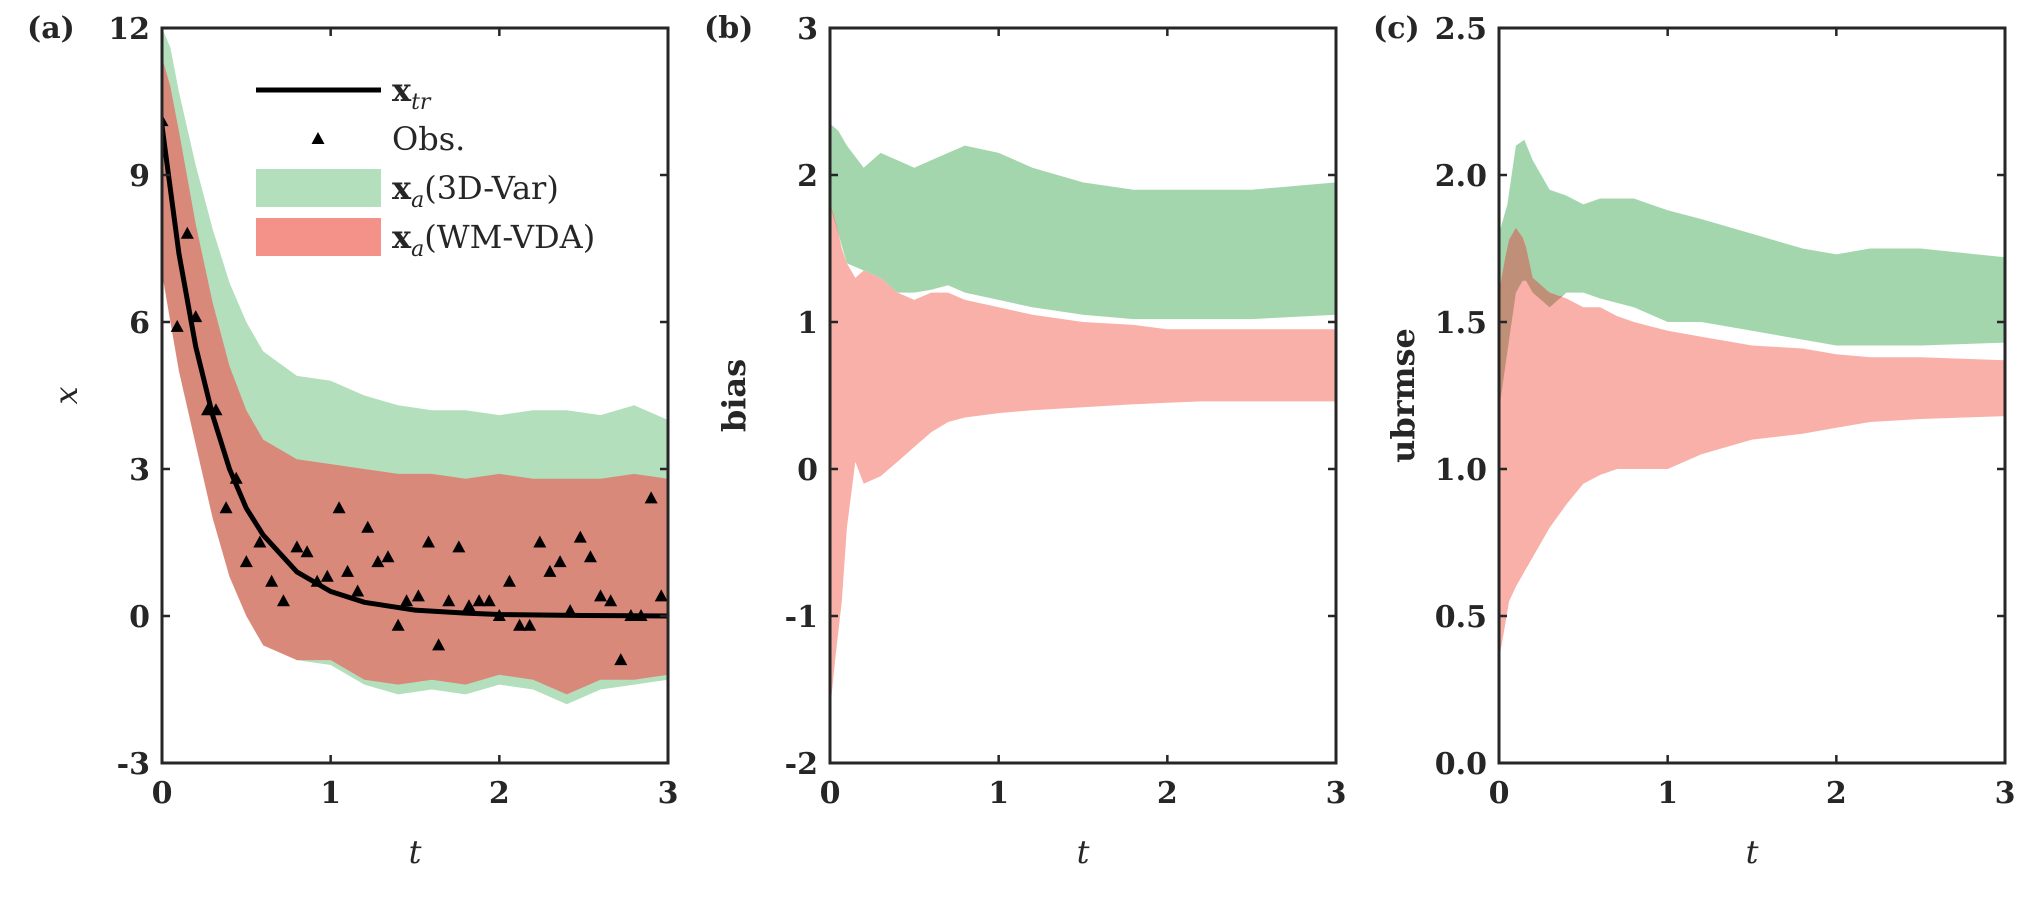  I want to click on y-tick-label: 9, so click(139, 176).